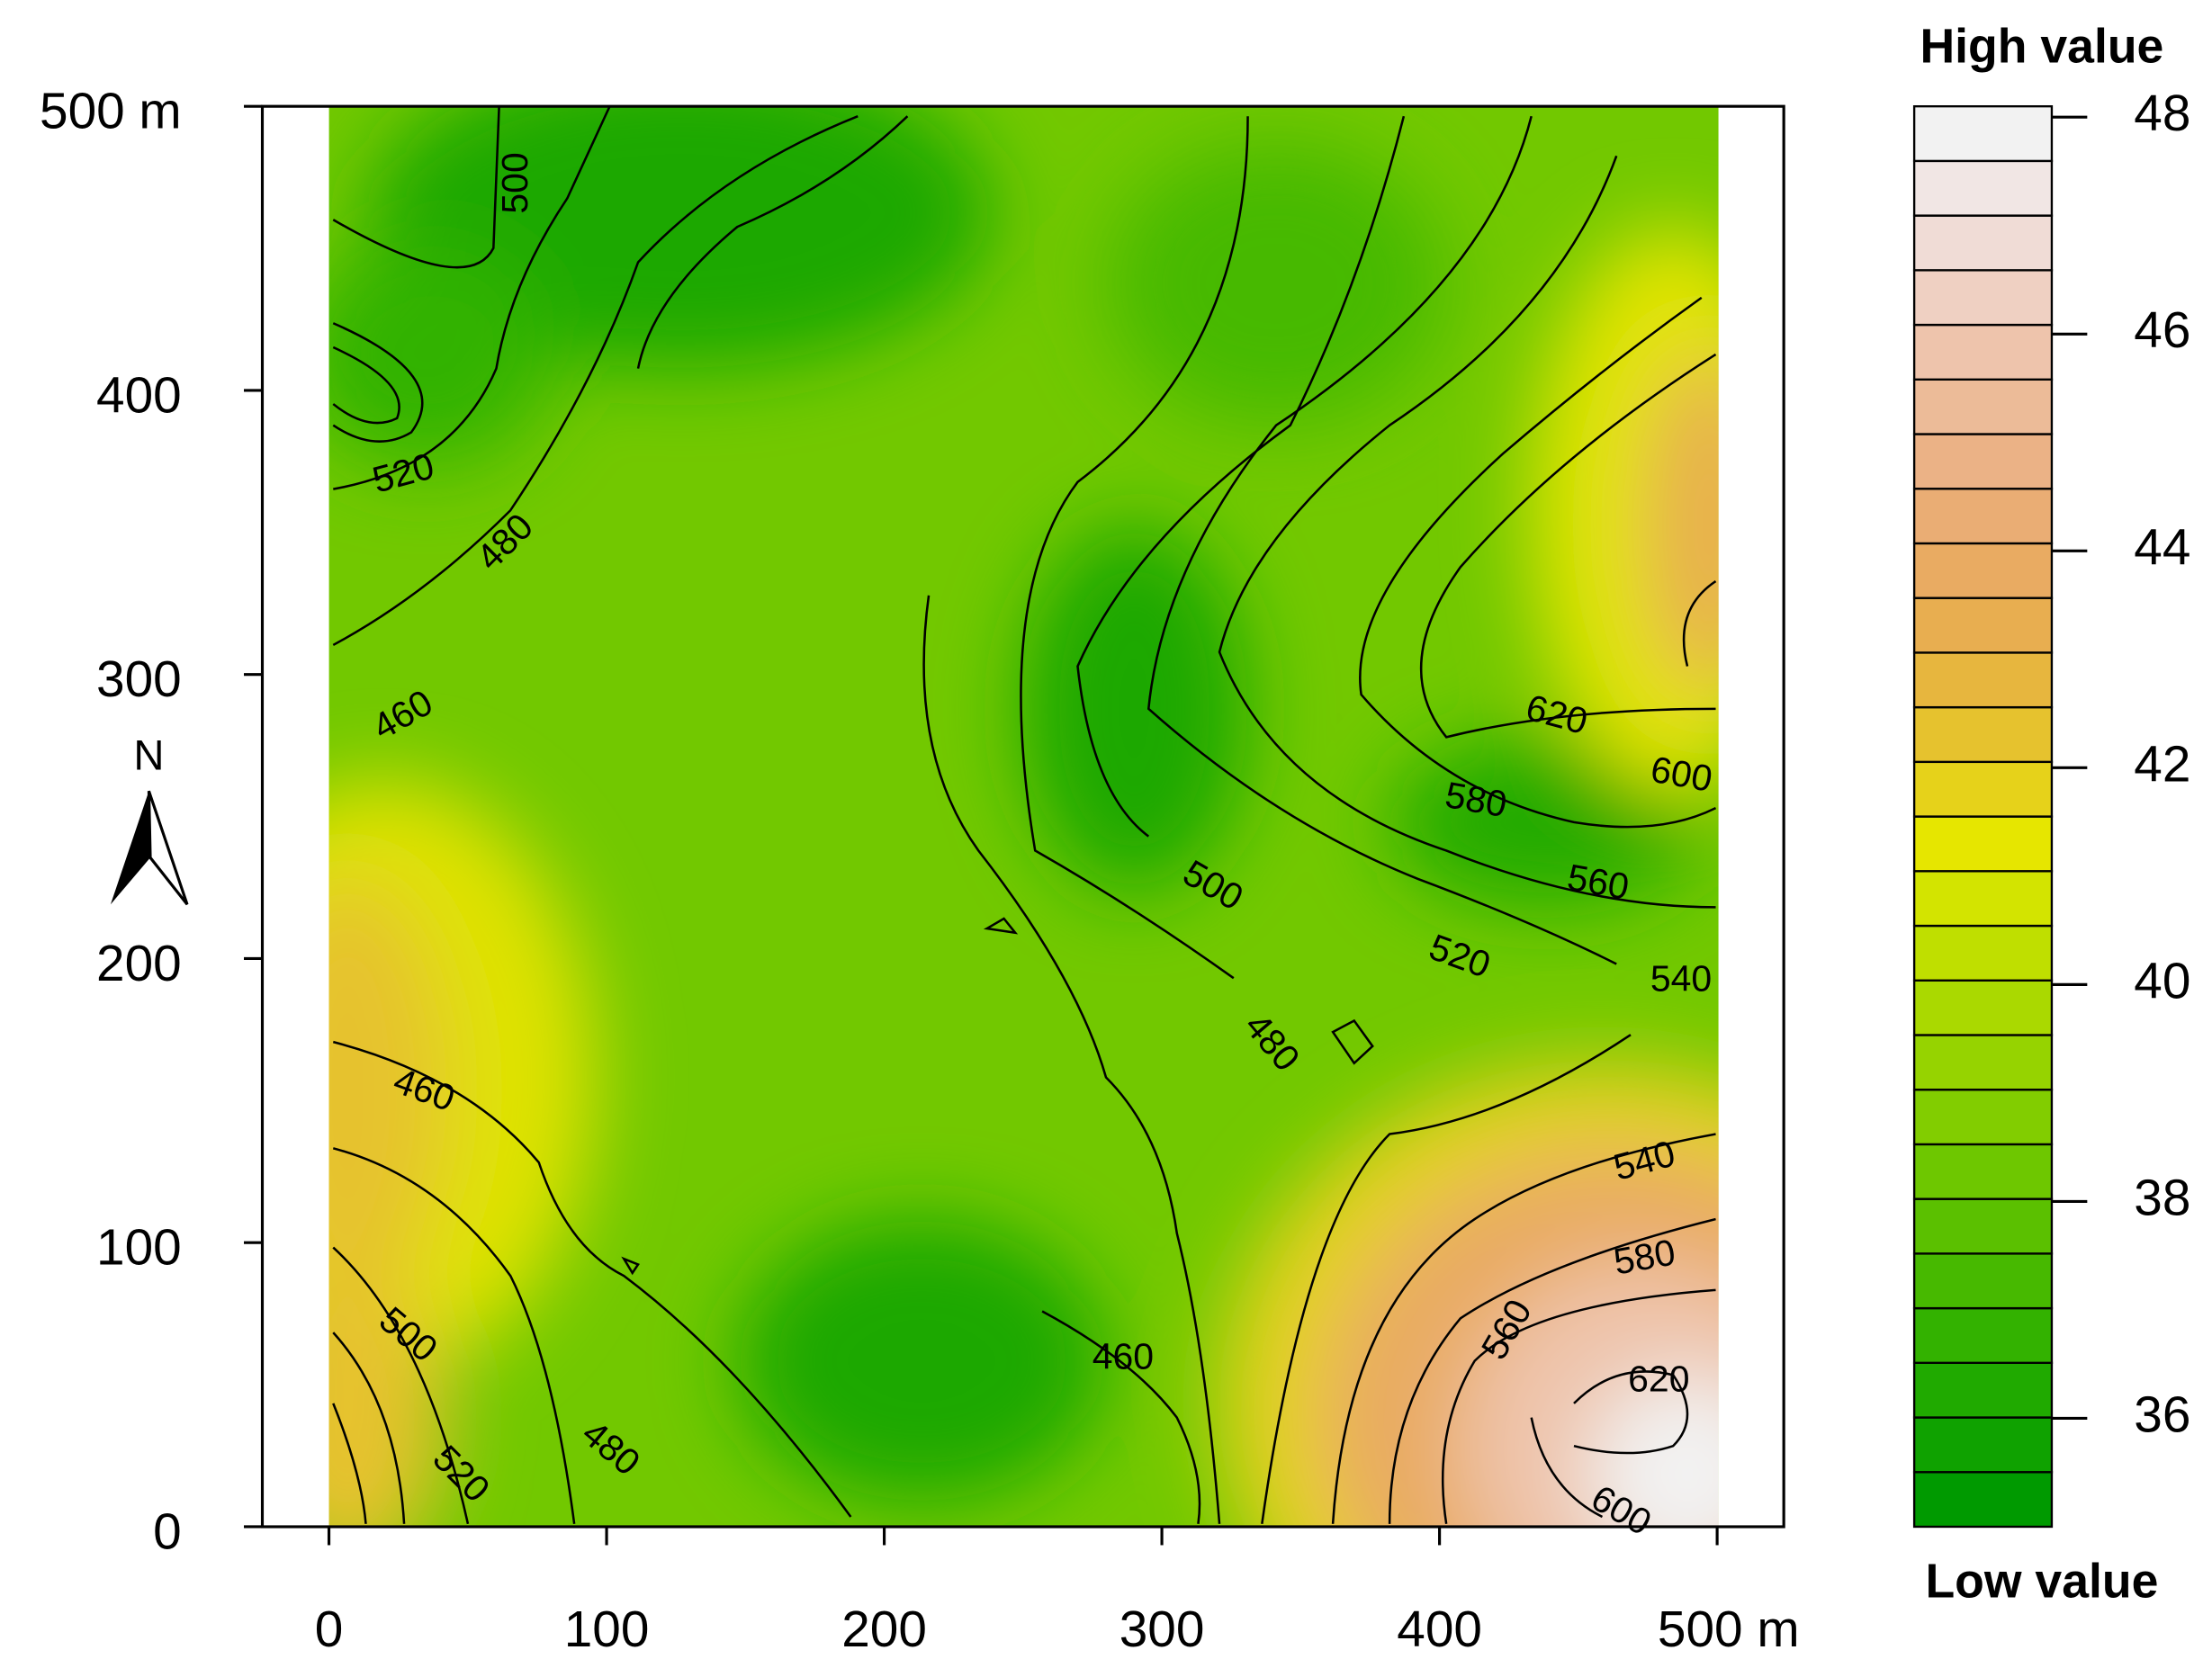 This screenshot has height=1677, width=2212. Describe the element at coordinates (607, 1629) in the screenshot. I see `x-tick-label: 100` at that location.